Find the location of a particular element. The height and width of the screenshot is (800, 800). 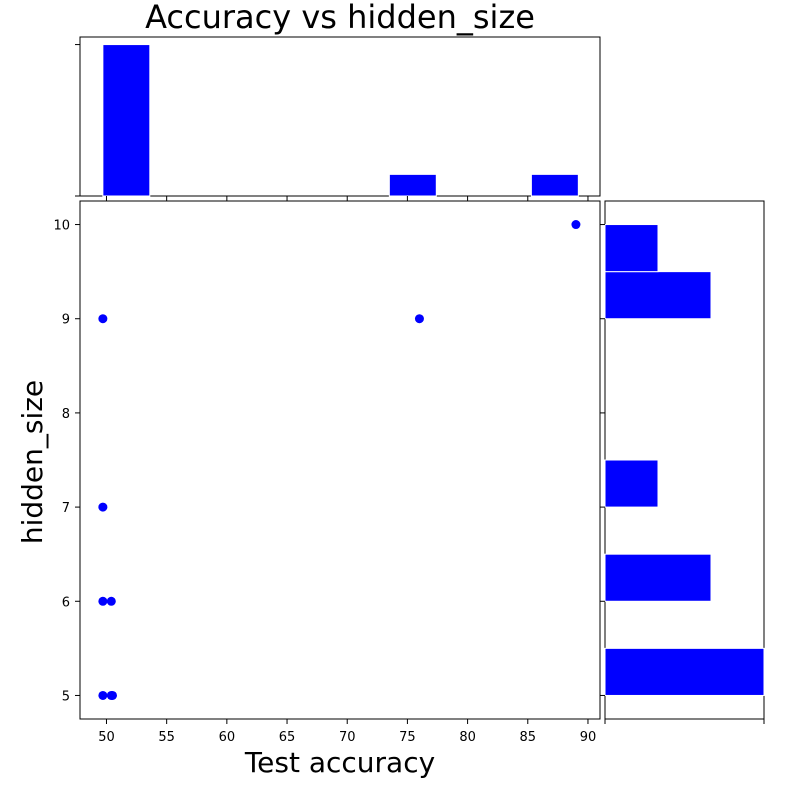

y-tick-label: 10 is located at coordinates (61, 226).